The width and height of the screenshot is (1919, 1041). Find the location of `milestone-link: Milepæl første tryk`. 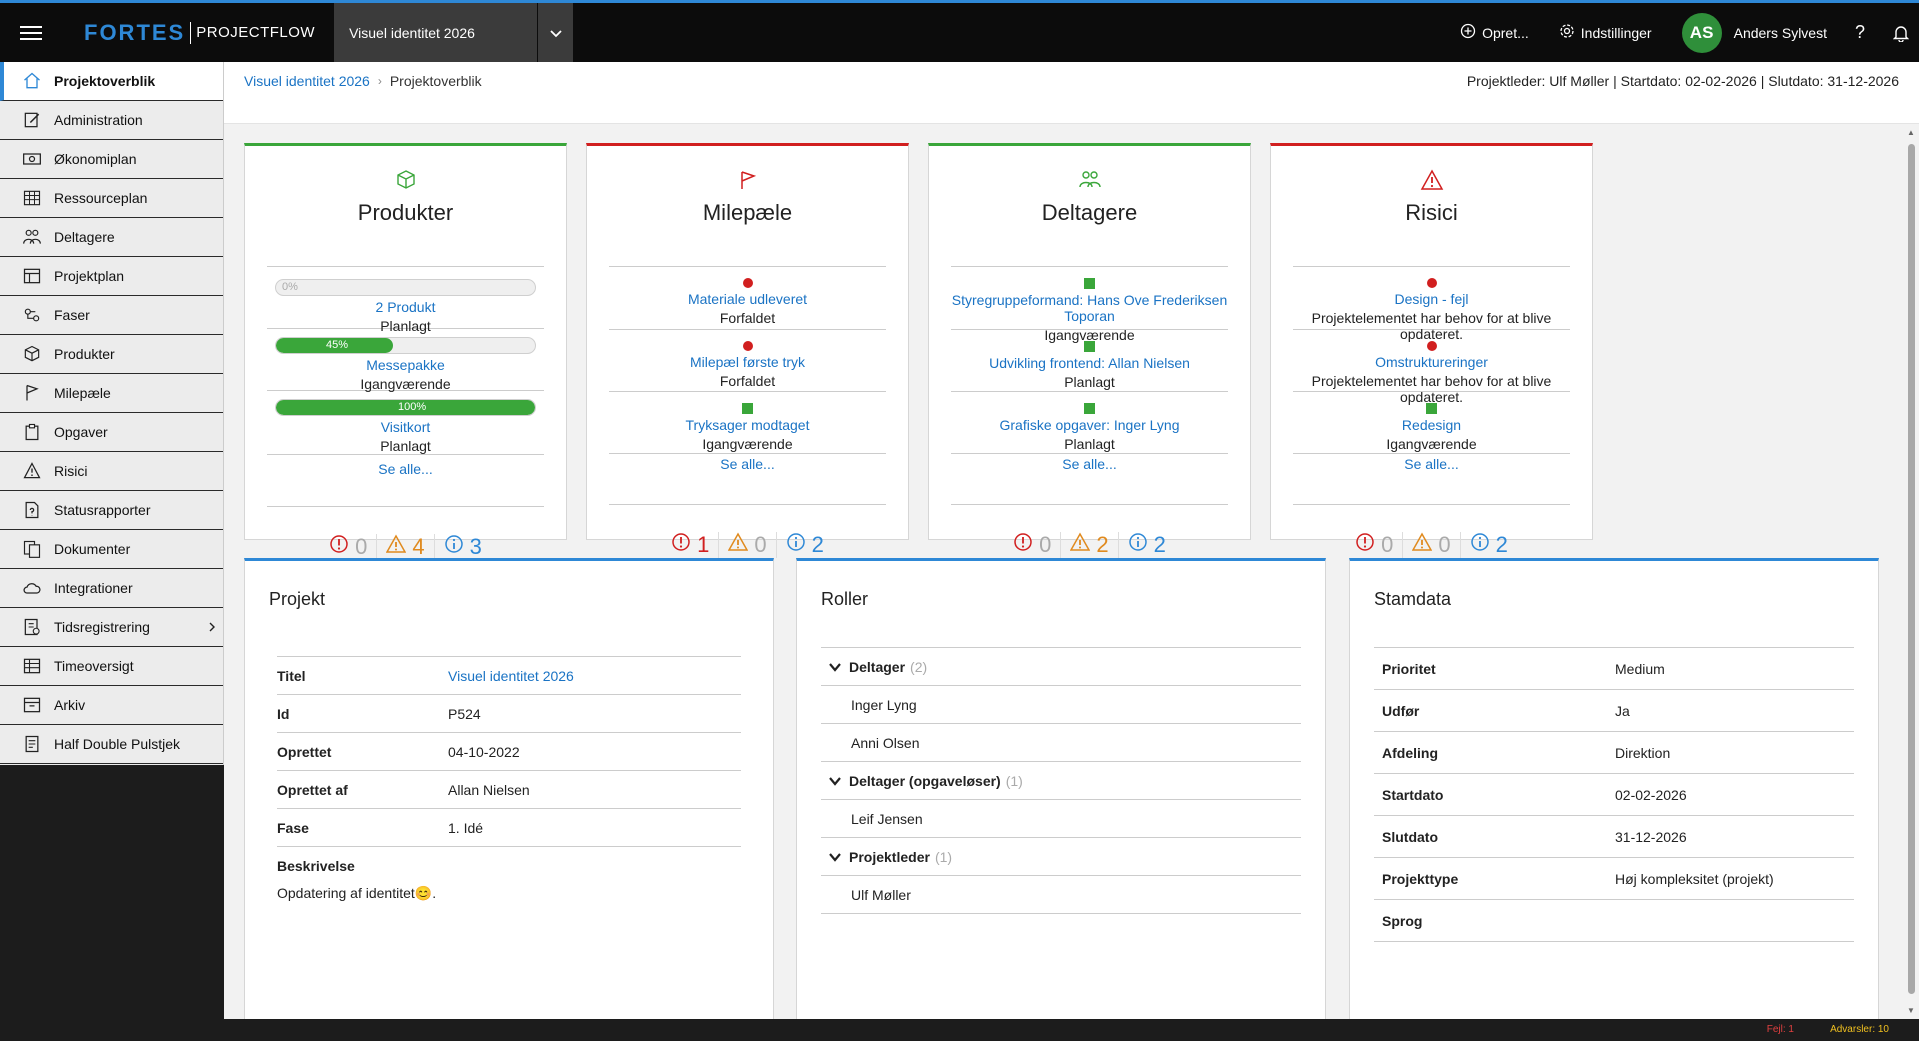

milestone-link: Milepæl første tryk is located at coordinates (747, 362).